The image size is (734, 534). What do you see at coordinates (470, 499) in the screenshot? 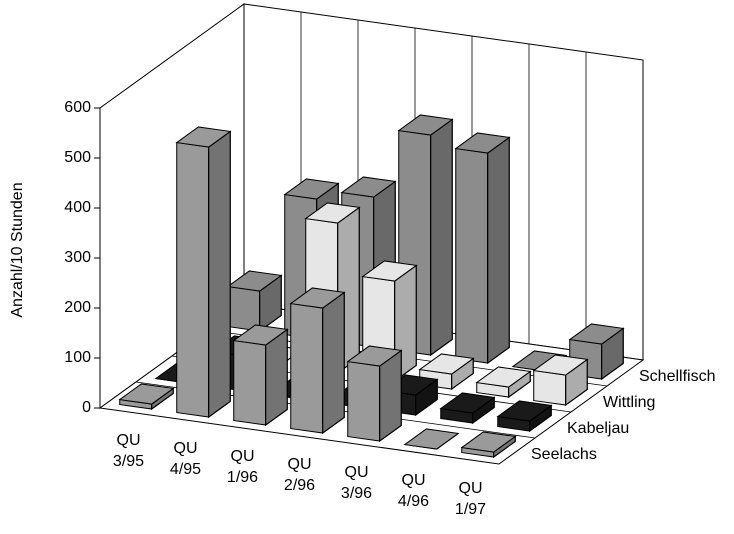
I see `x-tick-label: QU 1/97` at bounding box center [470, 499].